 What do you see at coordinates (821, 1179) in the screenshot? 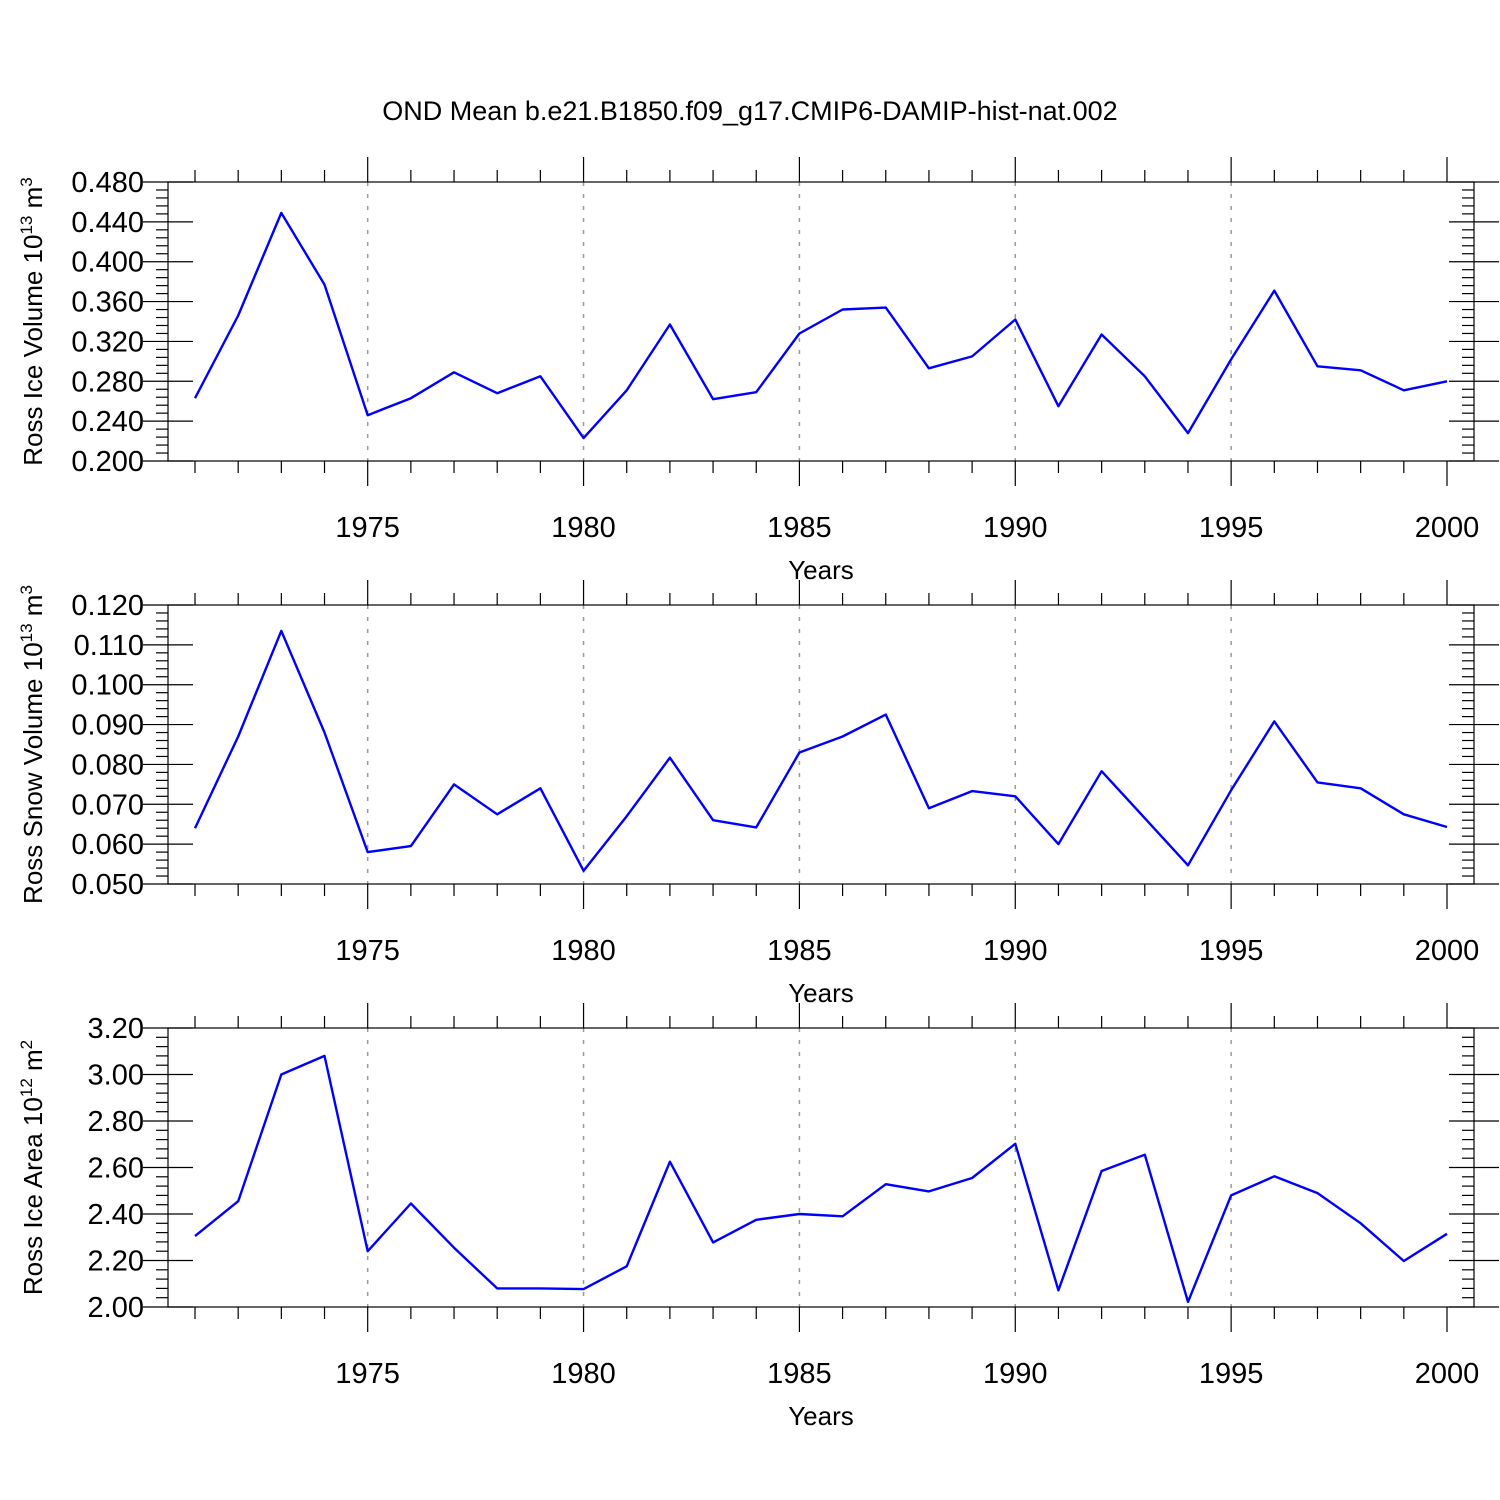
I see `series-line-ross-ice-area` at bounding box center [821, 1179].